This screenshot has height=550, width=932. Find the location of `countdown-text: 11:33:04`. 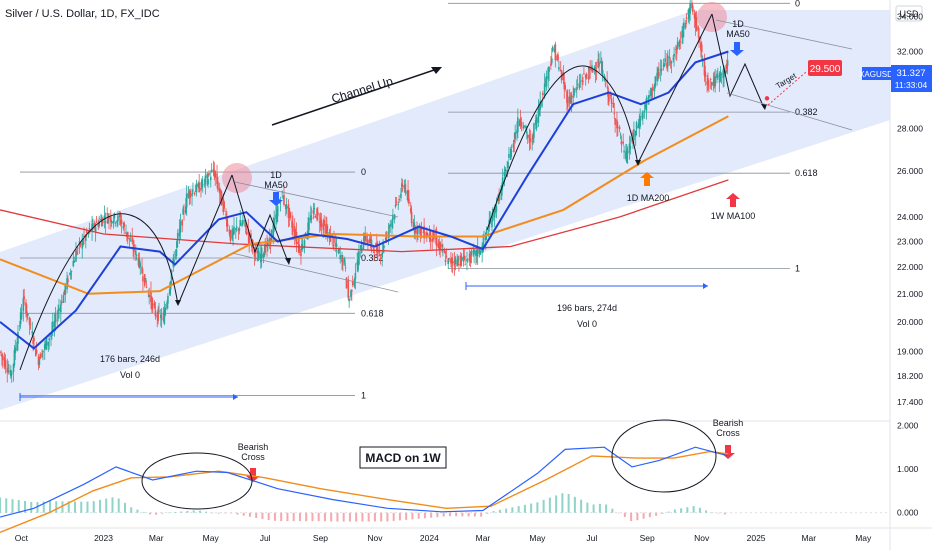

countdown-text: 11:33:04 is located at coordinates (911, 85).